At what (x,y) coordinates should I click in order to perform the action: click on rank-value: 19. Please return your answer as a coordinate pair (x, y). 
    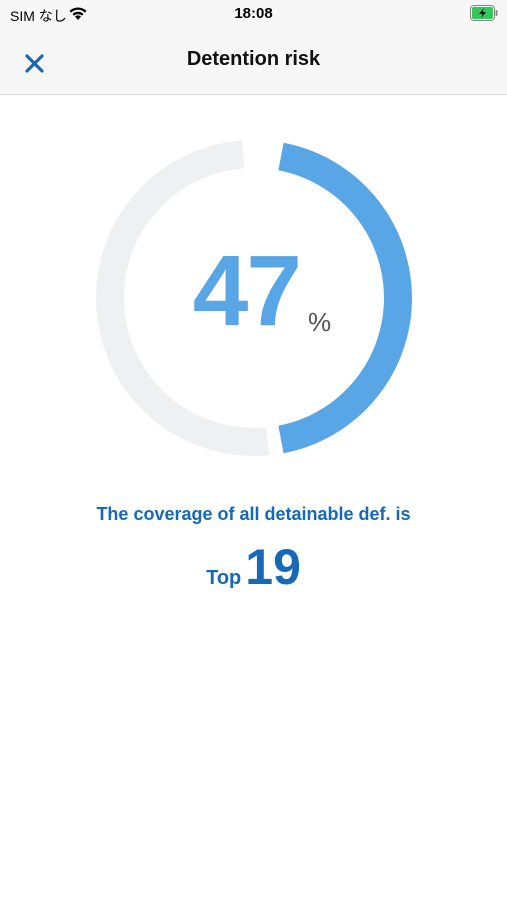
    Looking at the image, I should click on (273, 567).